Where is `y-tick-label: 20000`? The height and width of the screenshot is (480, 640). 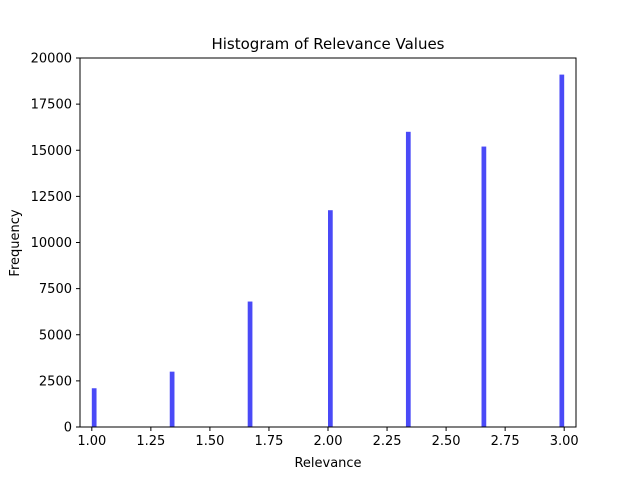 y-tick-label: 20000 is located at coordinates (51, 59).